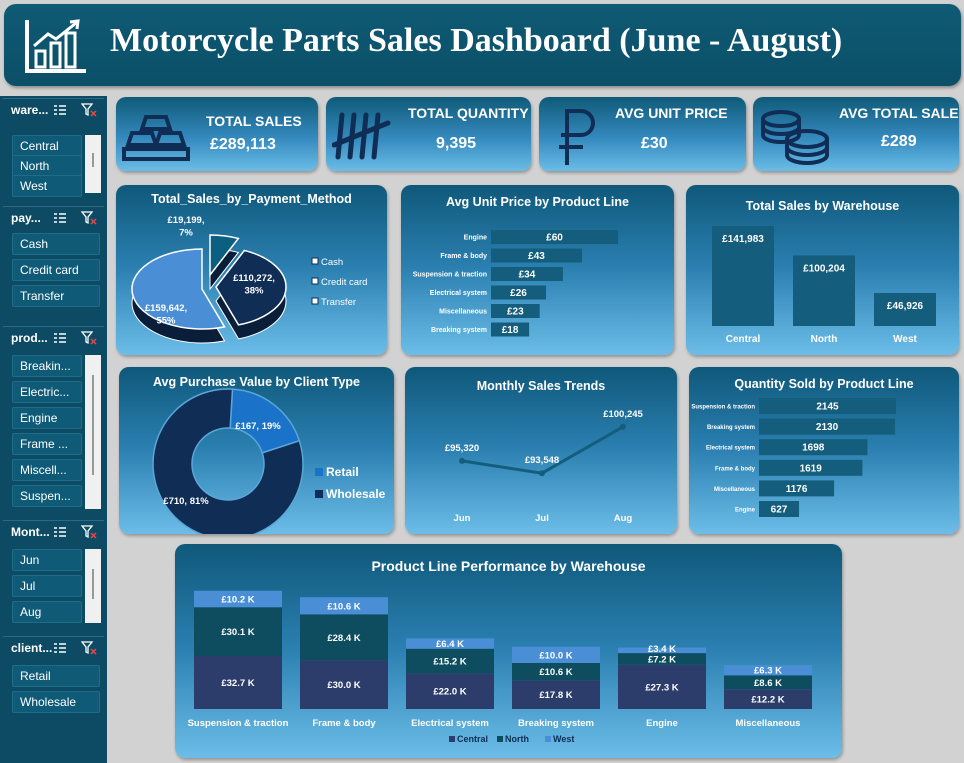 This screenshot has width=964, height=763. I want to click on data-label: £30.0 K, so click(343, 685).